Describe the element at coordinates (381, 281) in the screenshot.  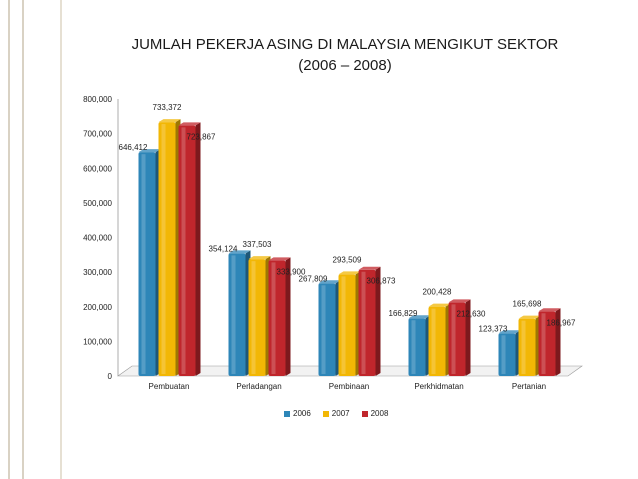
I see `data-label: 306,873` at that location.